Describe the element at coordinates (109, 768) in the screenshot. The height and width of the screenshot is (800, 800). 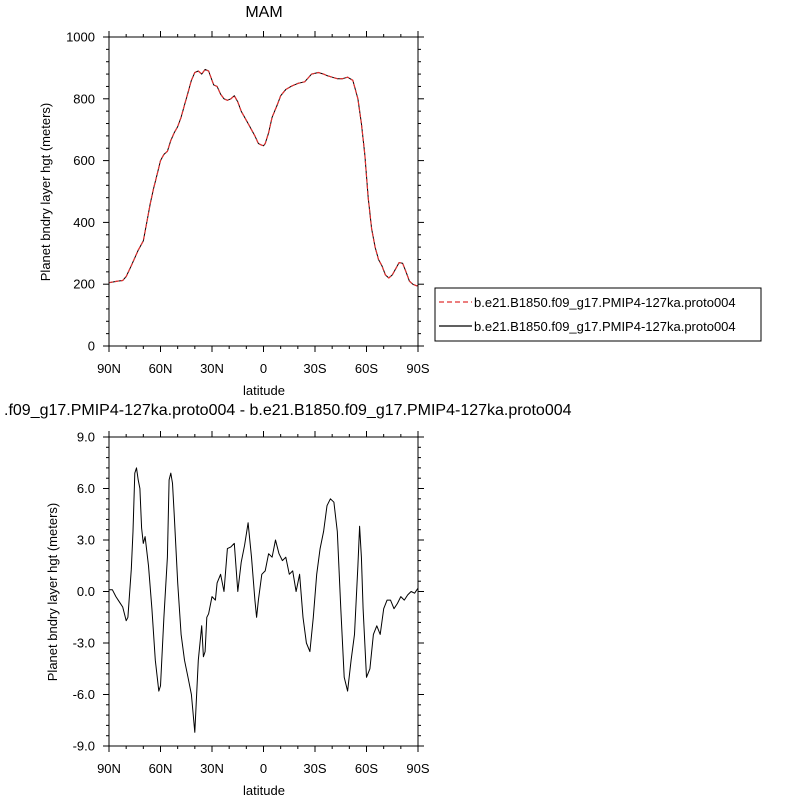
I see `bottom-x-tick-label: 90N` at that location.